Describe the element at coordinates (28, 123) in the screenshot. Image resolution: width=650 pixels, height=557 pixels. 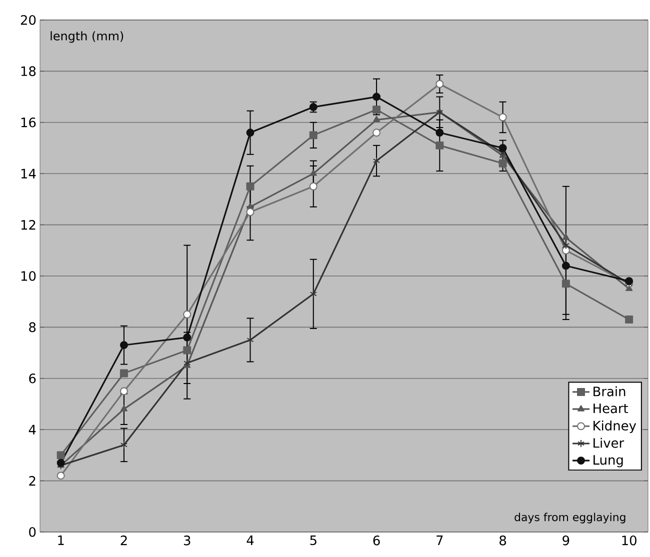
I see `y-tick-label: 16` at that location.